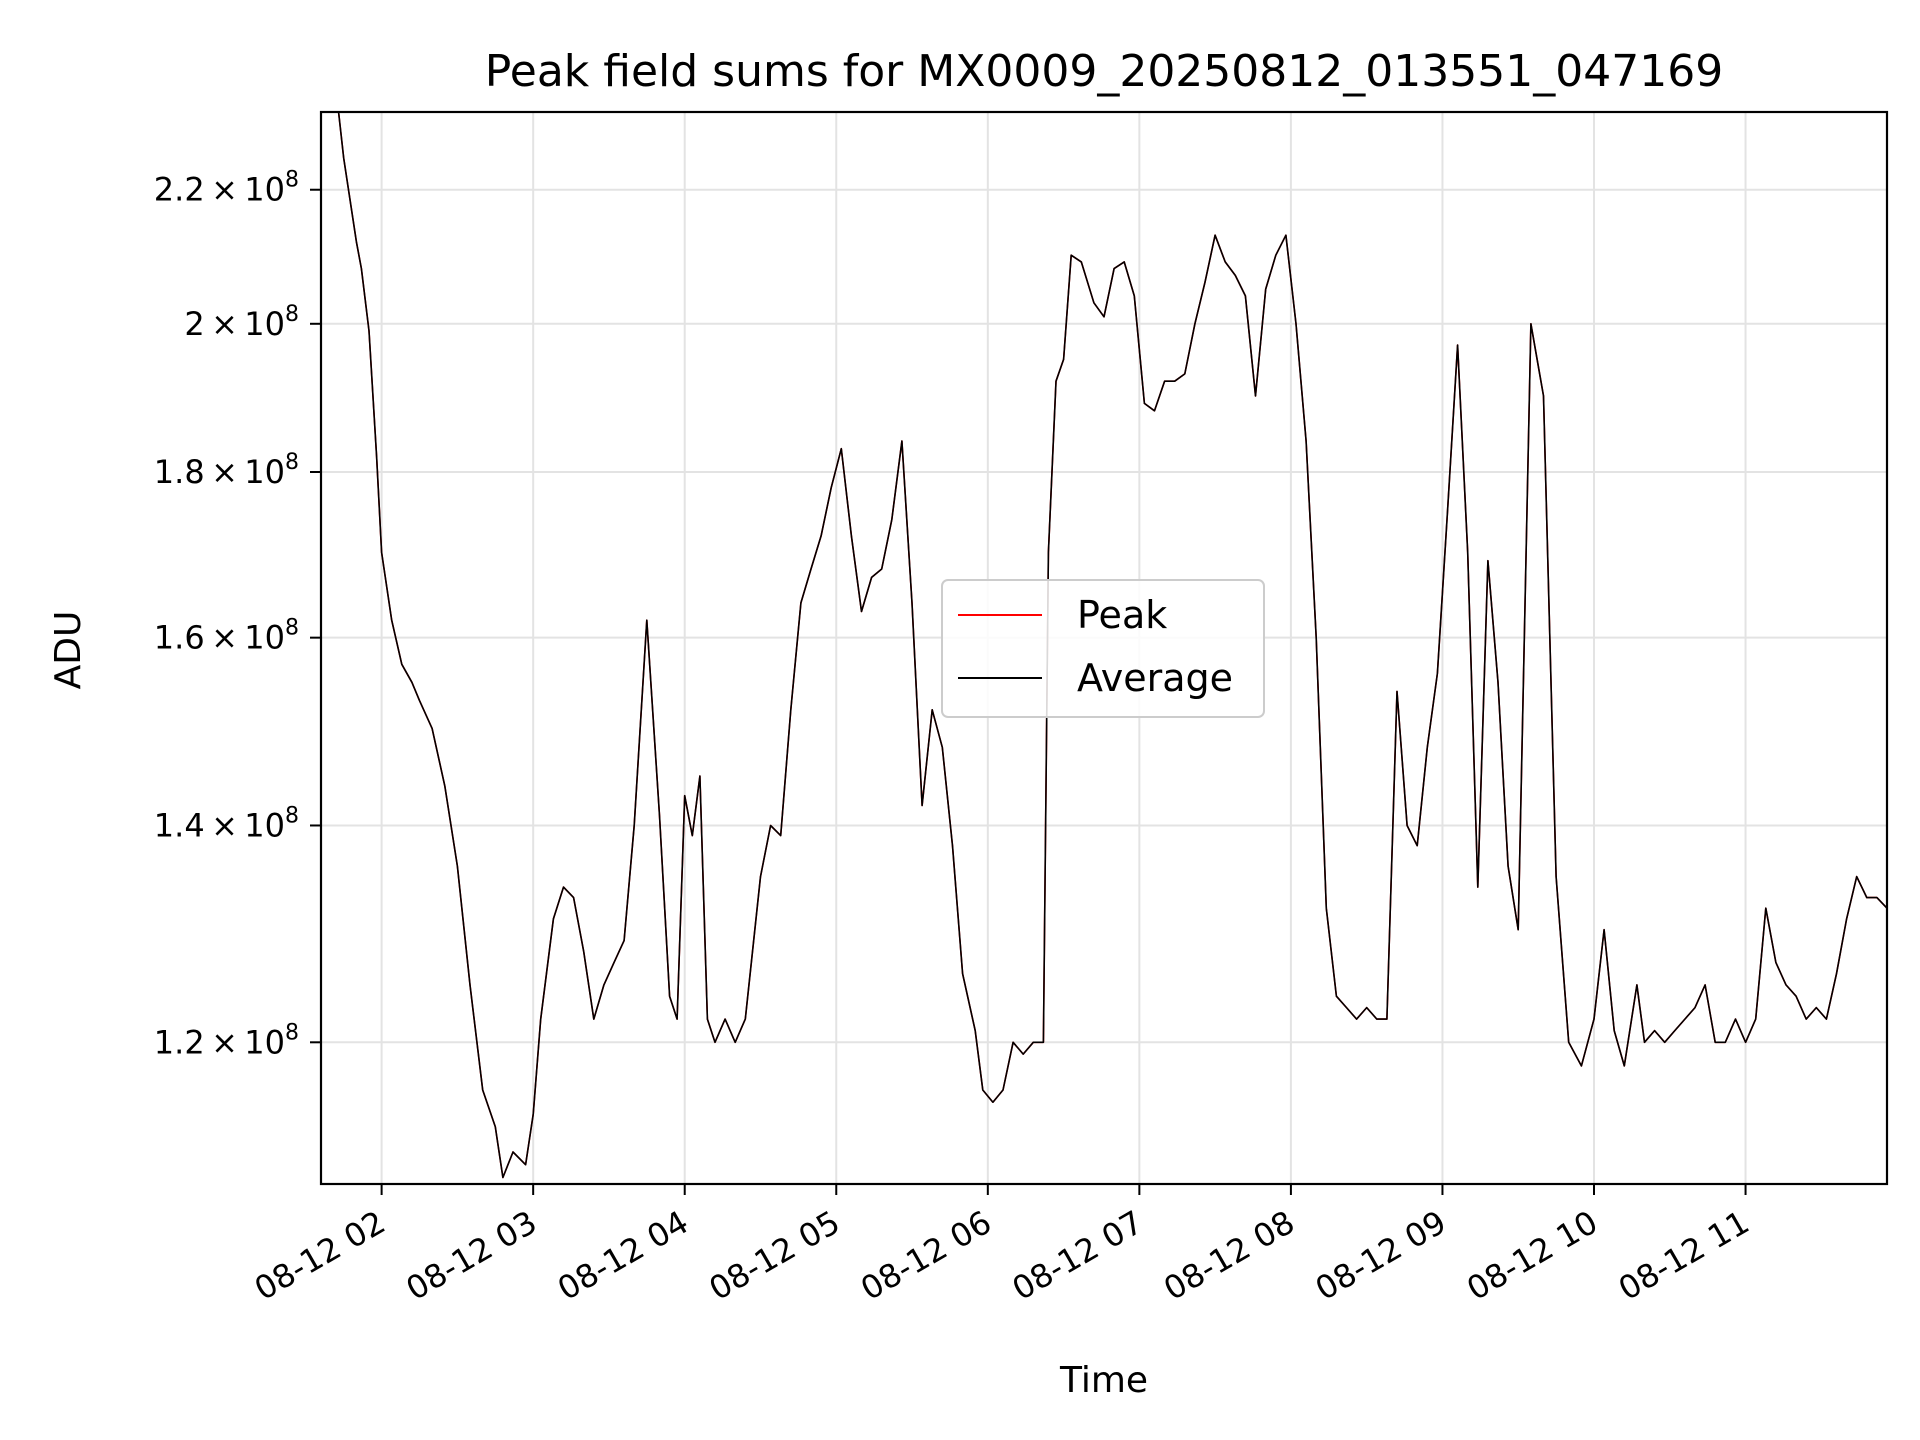  What do you see at coordinates (226, 188) in the screenshot?
I see `y-tick-label: 2.2 × 108` at bounding box center [226, 188].